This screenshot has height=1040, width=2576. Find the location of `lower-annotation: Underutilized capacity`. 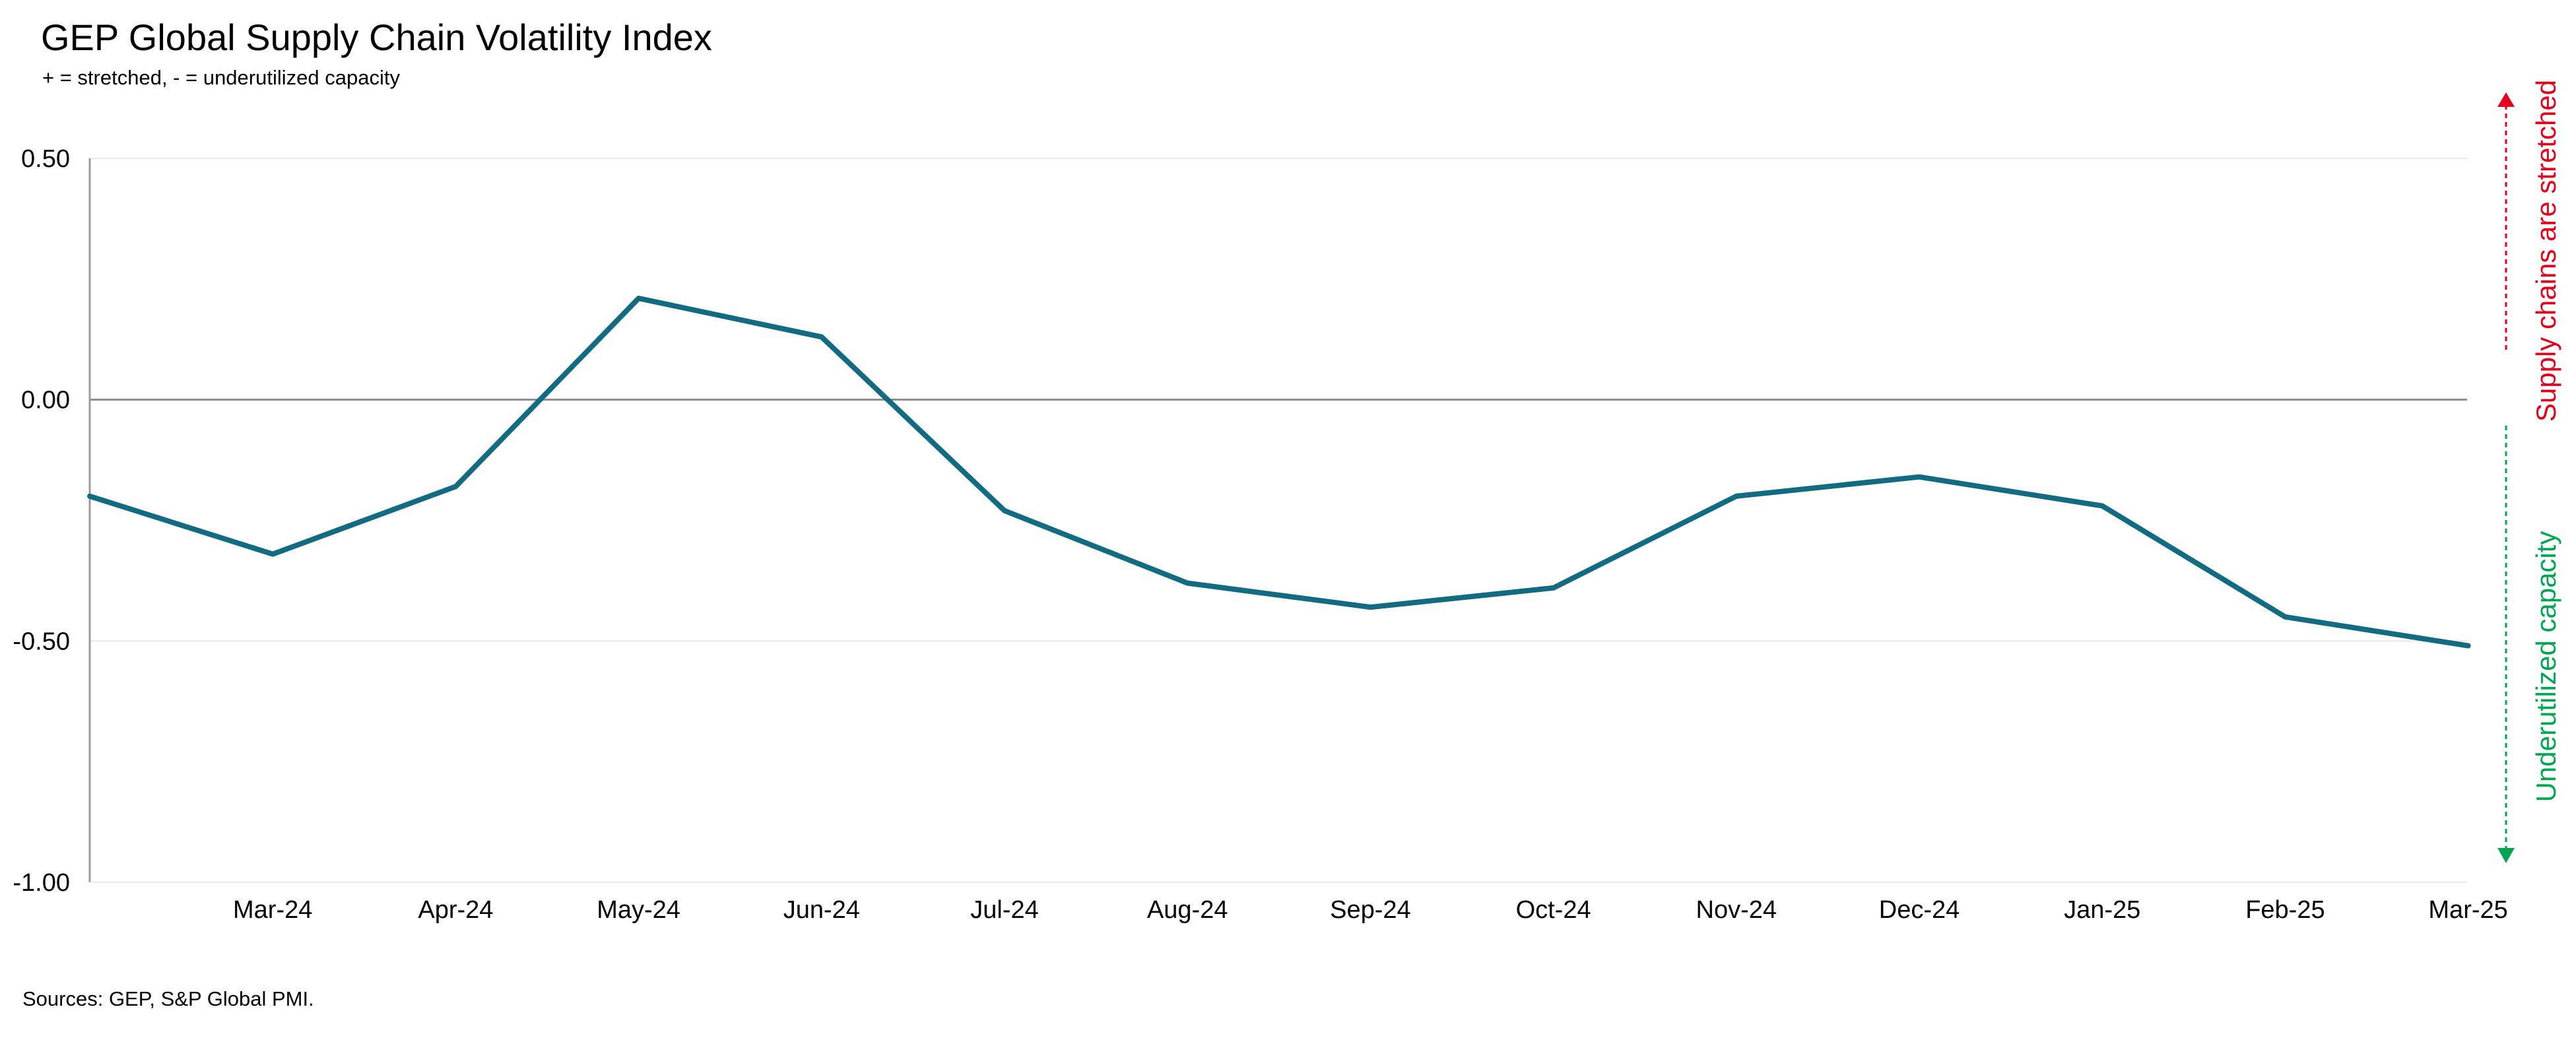

lower-annotation: Underutilized capacity is located at coordinates (2545, 666).